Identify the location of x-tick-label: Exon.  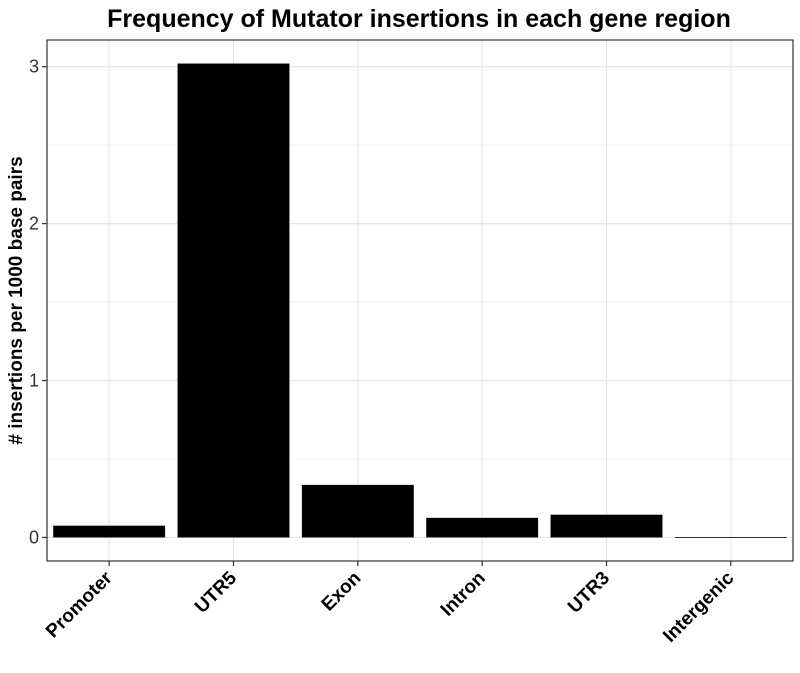
(342, 592).